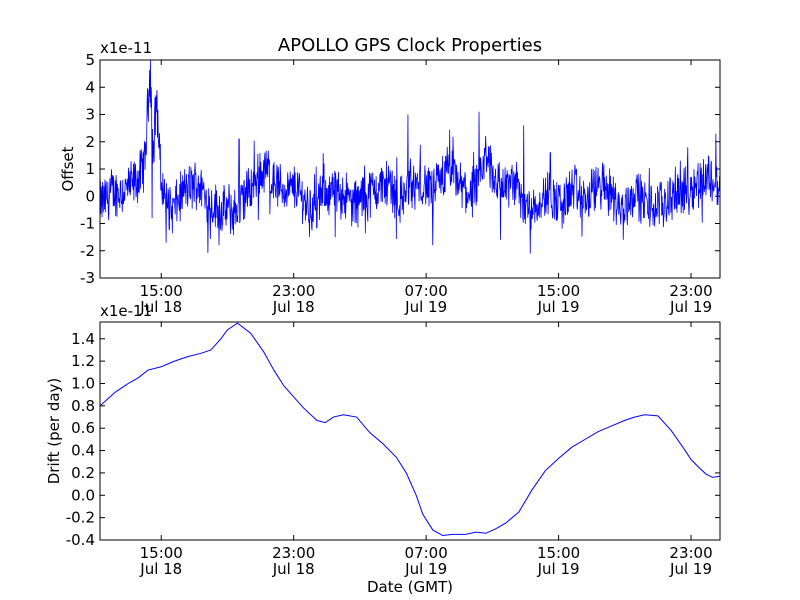 The image size is (800, 600). Describe the element at coordinates (87, 251) in the screenshot. I see `y-tick-label: -2` at that location.